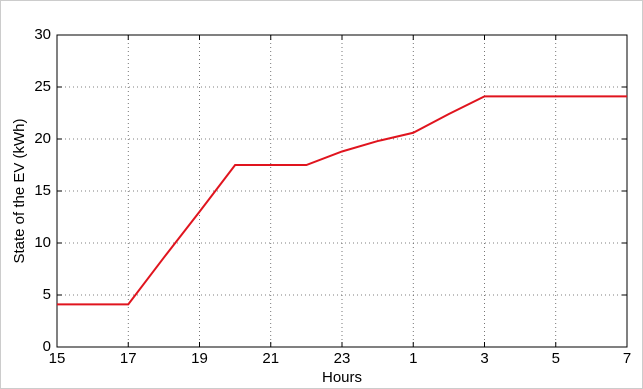 The image size is (643, 389). Describe the element at coordinates (484, 358) in the screenshot. I see `x-tick-label: 3` at that location.